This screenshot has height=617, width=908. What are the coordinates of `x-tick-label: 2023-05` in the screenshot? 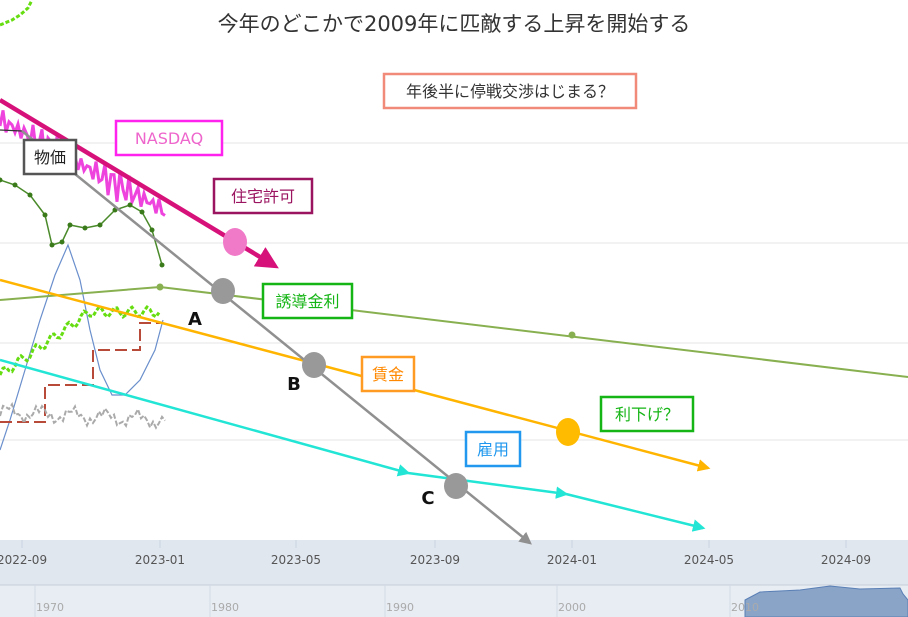 It's located at (296, 560).